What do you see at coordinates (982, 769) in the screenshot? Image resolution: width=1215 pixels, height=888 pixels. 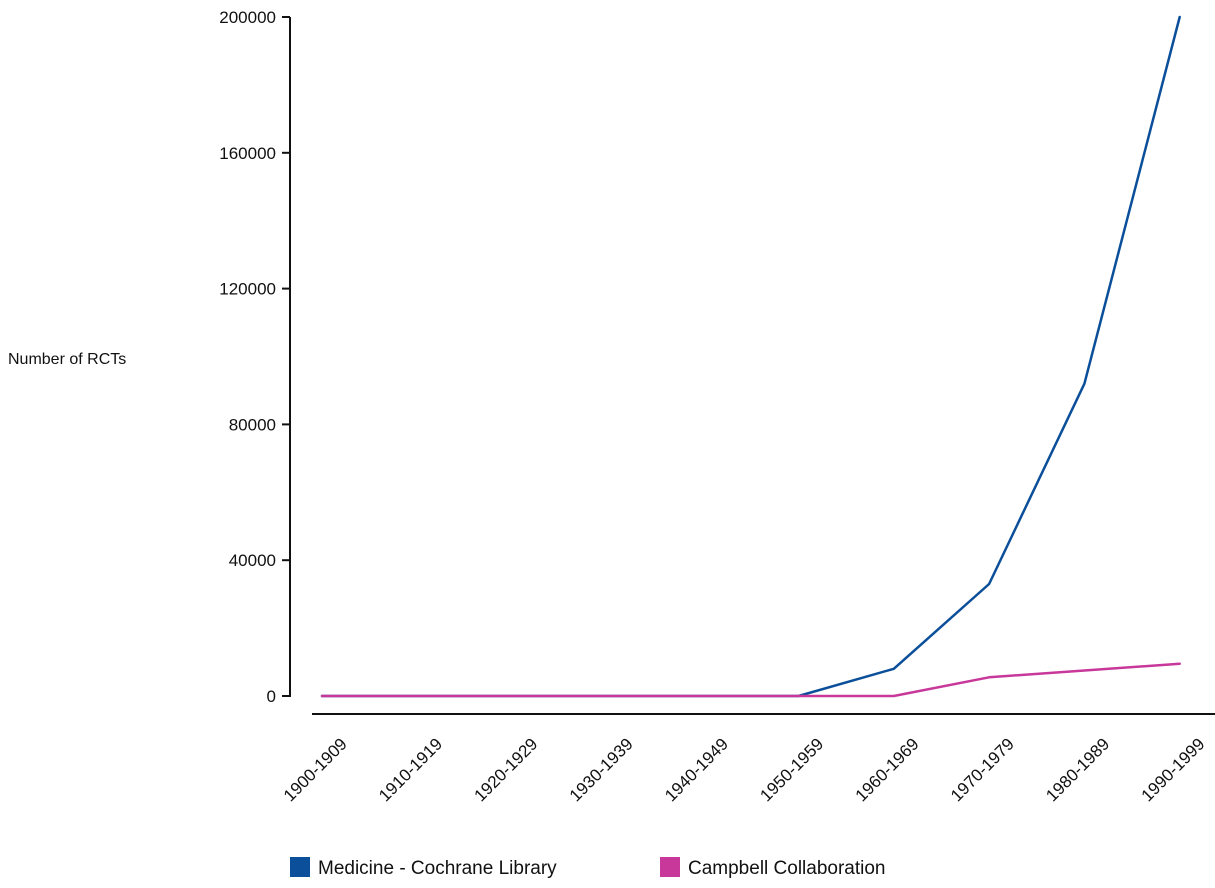 I see `x-tick-label: 1970-1979` at bounding box center [982, 769].